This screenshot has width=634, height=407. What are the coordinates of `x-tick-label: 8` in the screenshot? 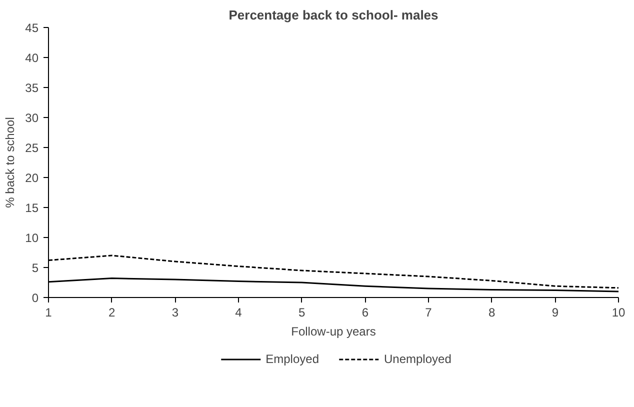 It's located at (492, 313).